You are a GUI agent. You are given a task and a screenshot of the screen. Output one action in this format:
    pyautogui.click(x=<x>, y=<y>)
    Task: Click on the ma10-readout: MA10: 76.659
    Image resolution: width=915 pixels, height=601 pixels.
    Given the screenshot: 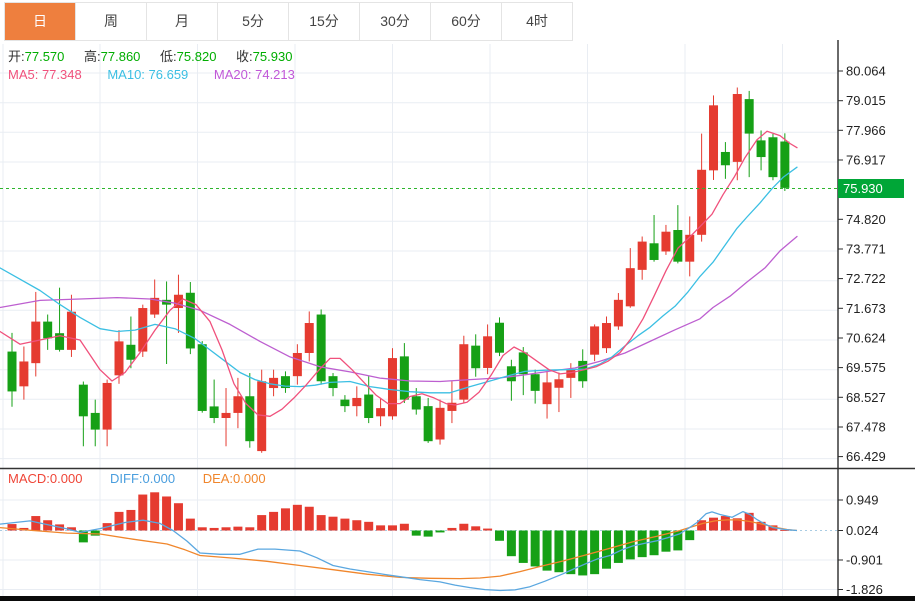 What is the action you would take?
    pyautogui.click(x=148, y=74)
    